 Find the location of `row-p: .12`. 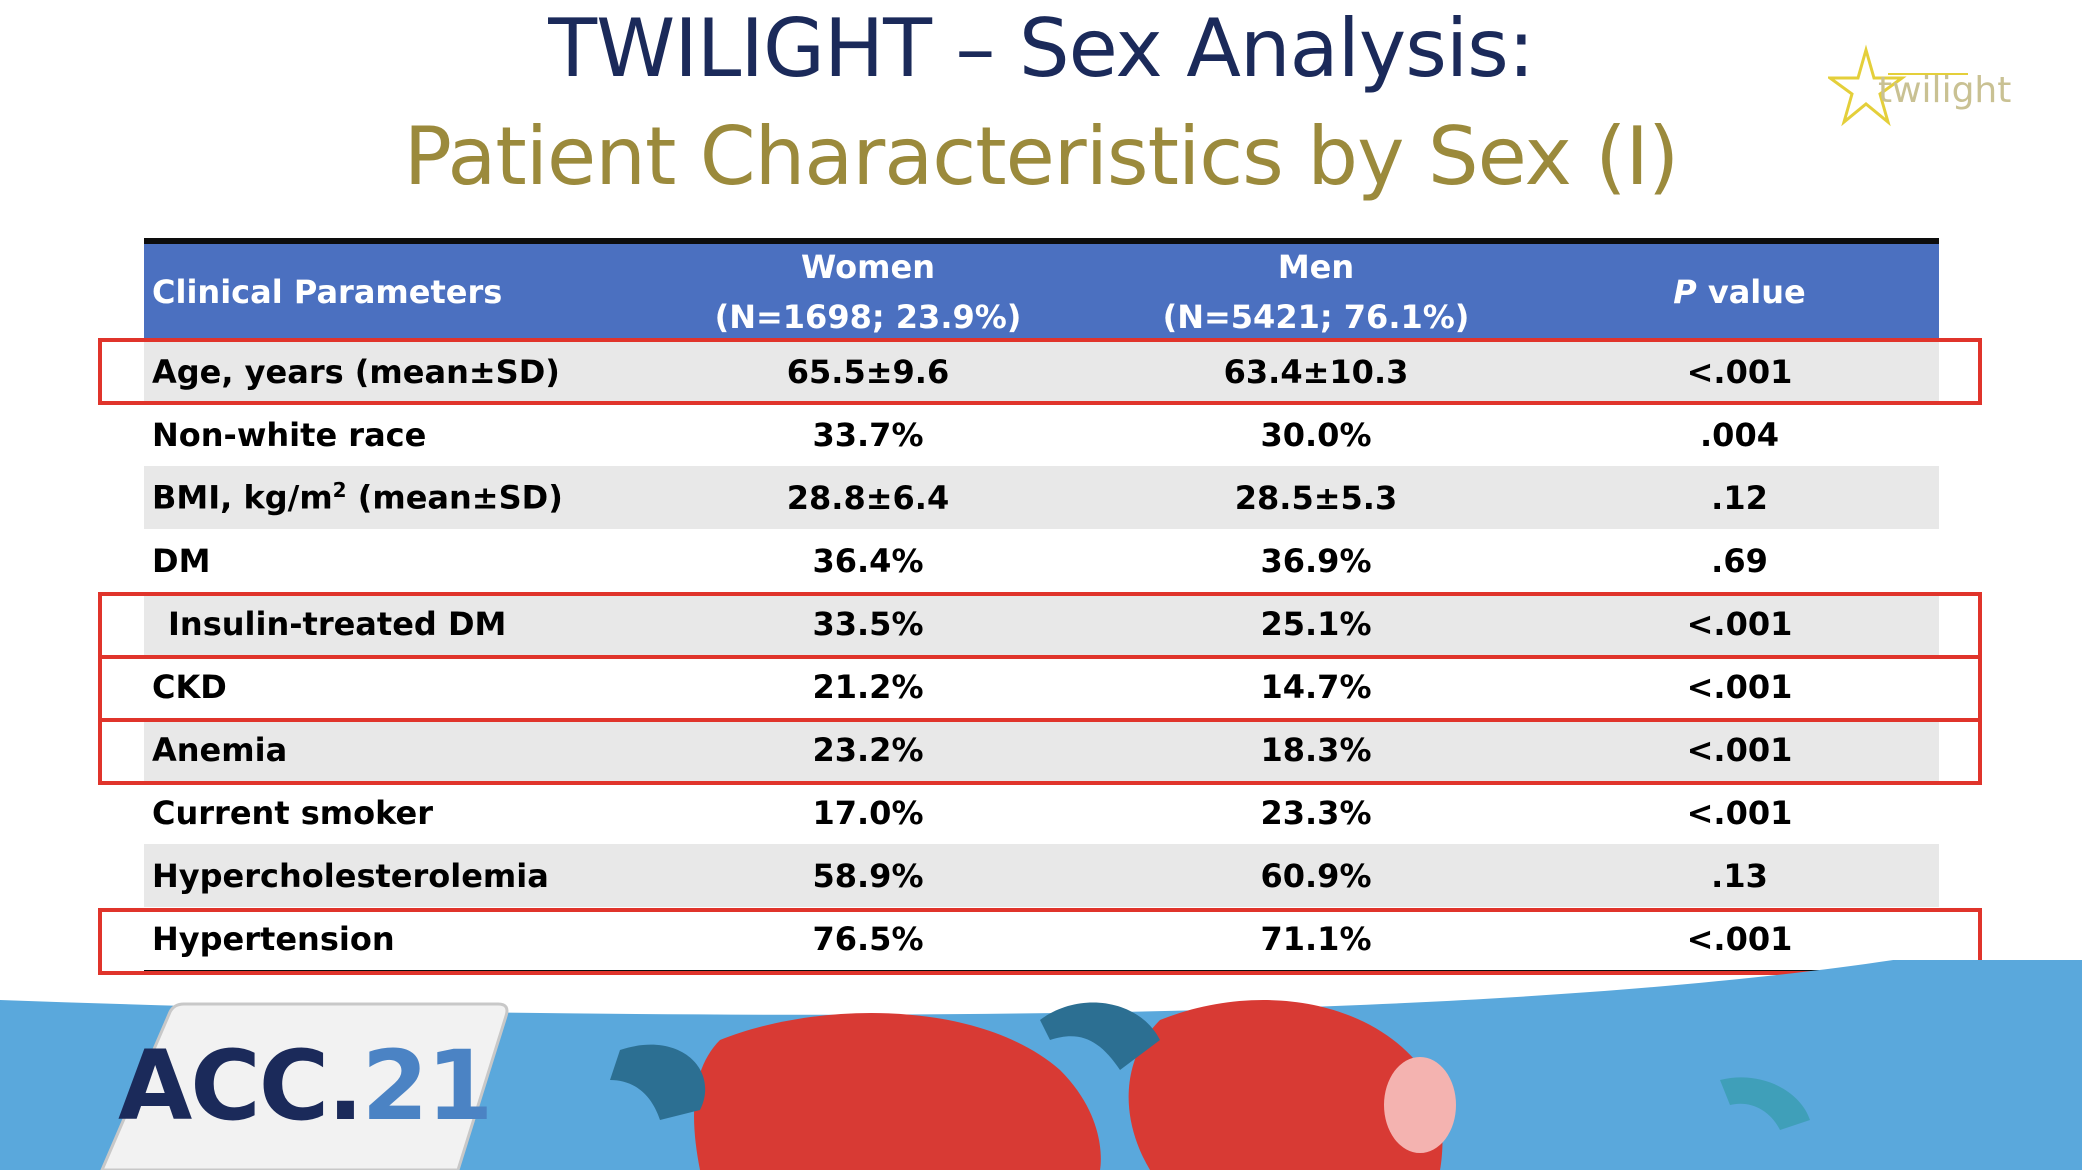

row-p: .12 is located at coordinates (1739, 497).